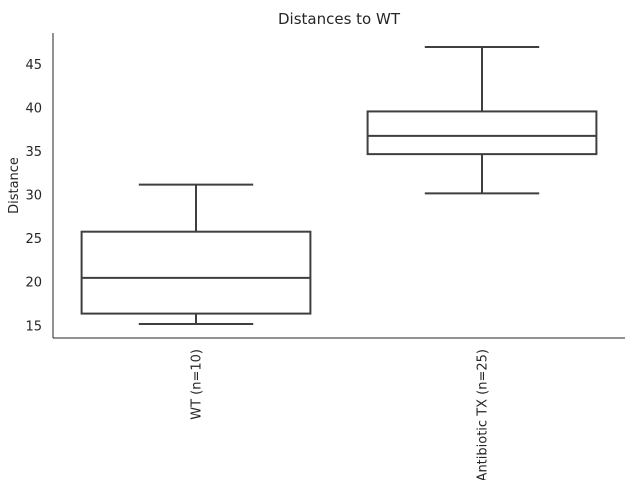 Image resolution: width=640 pixels, height=480 pixels. Describe the element at coordinates (33, 239) in the screenshot. I see `y-tick-label: 25` at that location.